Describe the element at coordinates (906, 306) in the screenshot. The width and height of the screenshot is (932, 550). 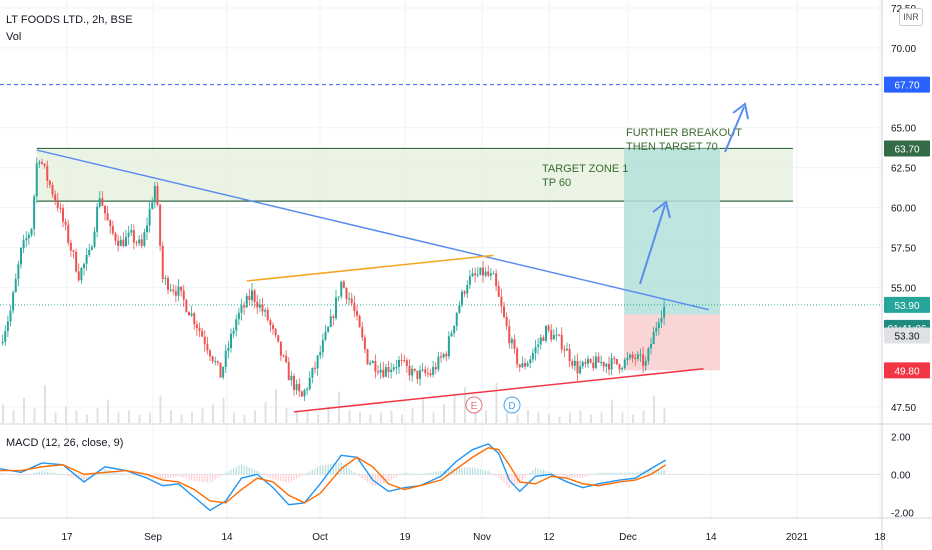
I see `tag-last-price: 53.90` at that location.